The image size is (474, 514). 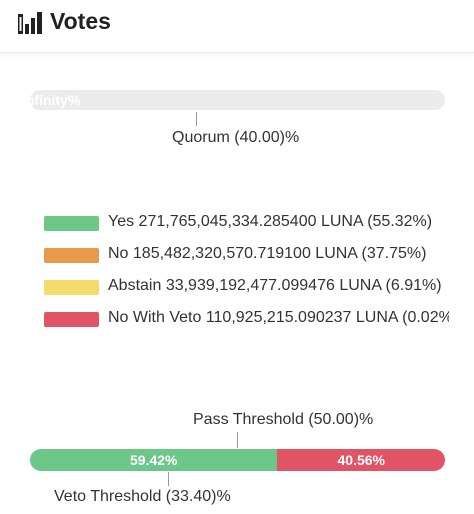 I want to click on vote-result-bar: 59.42% 40.56%, so click(x=237, y=460).